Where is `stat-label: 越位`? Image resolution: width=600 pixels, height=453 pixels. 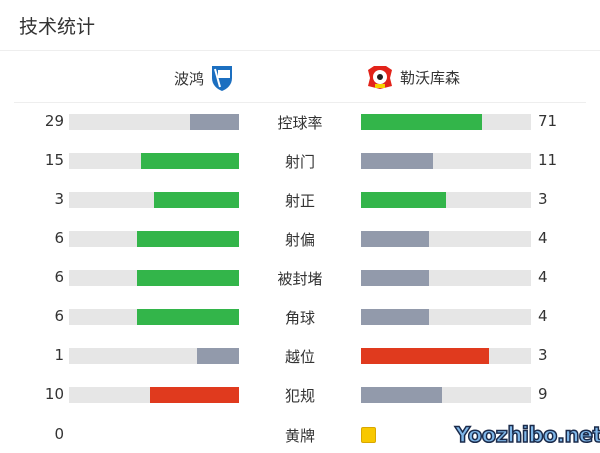 stat-label: 越位 is located at coordinates (299, 357).